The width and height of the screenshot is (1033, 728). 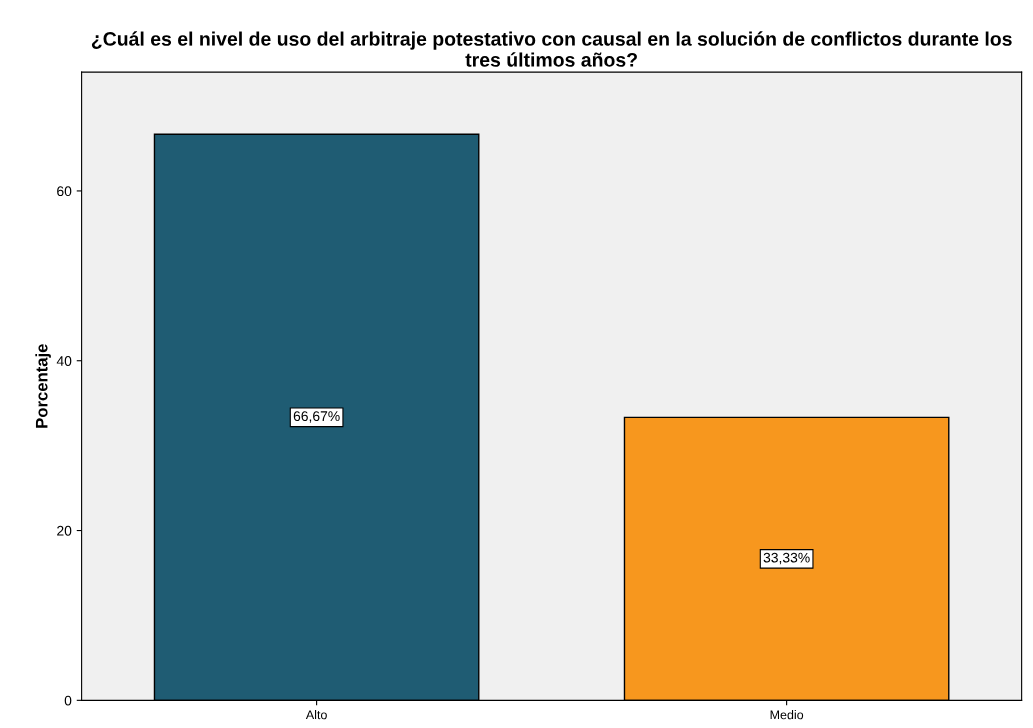 What do you see at coordinates (64, 530) in the screenshot?
I see `y-tick-label: 20` at bounding box center [64, 530].